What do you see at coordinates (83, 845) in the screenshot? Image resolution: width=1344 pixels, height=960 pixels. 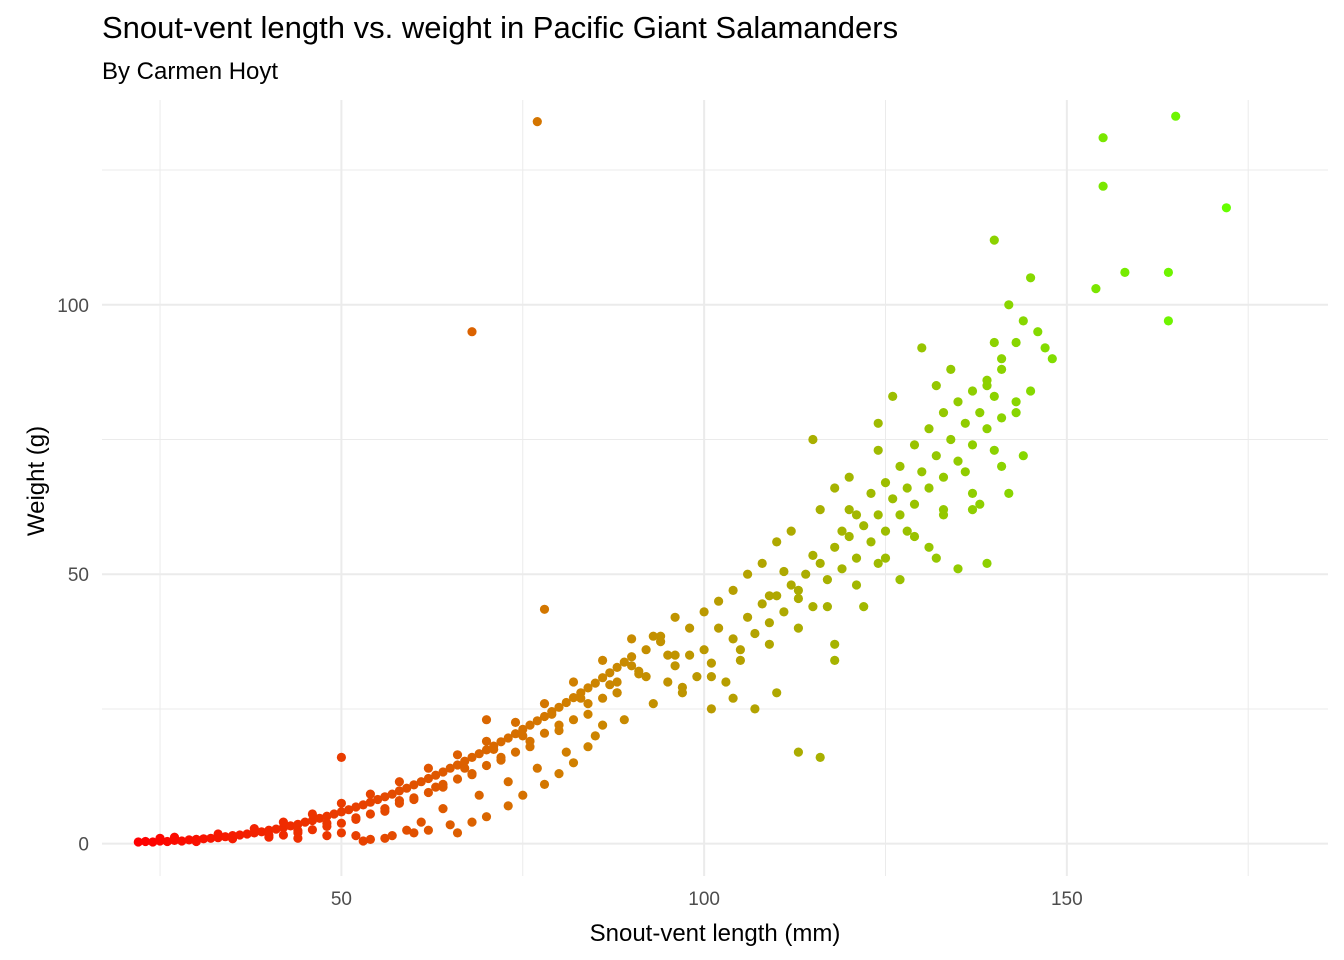 I see `y-tick-label: 0` at bounding box center [83, 845].